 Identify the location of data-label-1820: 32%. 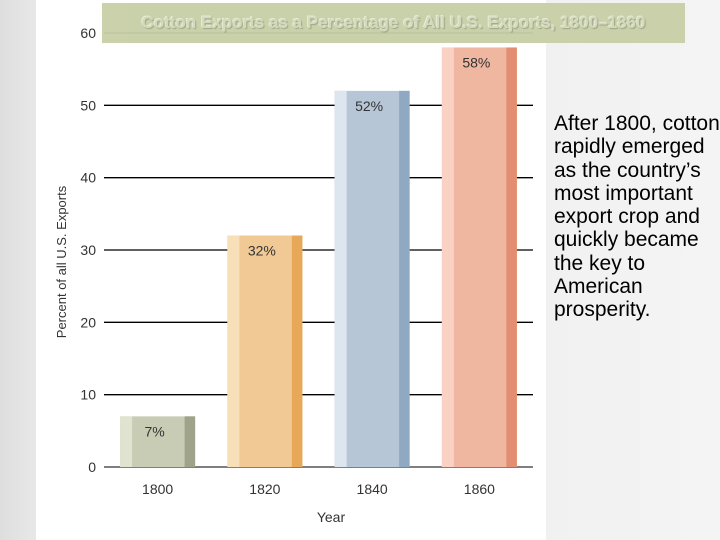
(262, 251).